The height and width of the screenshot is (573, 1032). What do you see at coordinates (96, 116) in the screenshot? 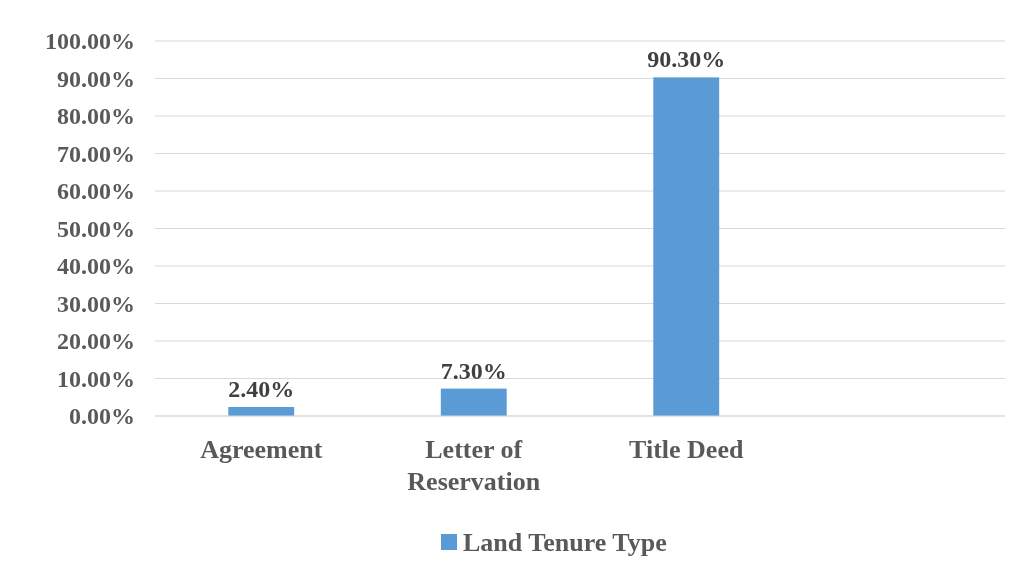
I see `y-tick-label: 80.00%` at bounding box center [96, 116].